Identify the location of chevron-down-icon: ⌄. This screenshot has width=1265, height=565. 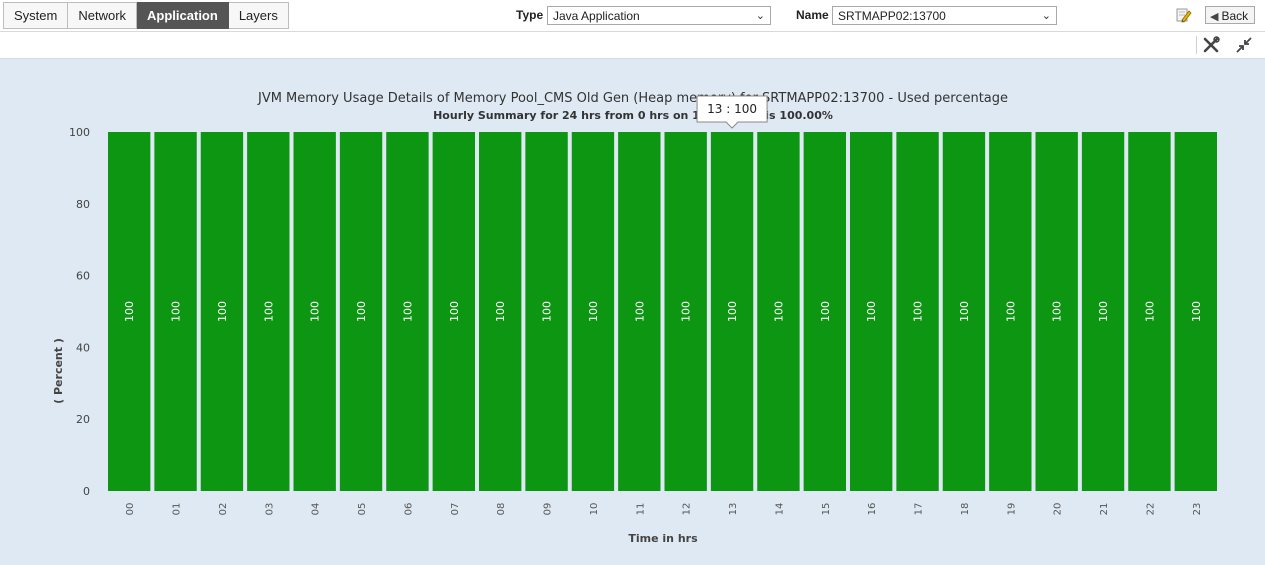
(760, 16).